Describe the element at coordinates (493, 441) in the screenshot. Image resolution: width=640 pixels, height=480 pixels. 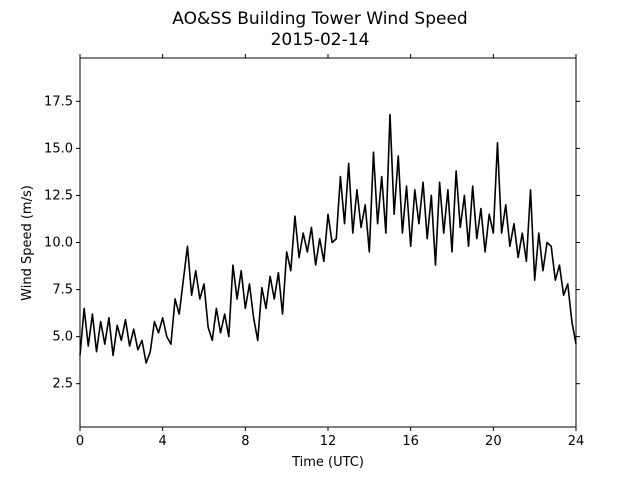
I see `x-tick-label: 20` at that location.